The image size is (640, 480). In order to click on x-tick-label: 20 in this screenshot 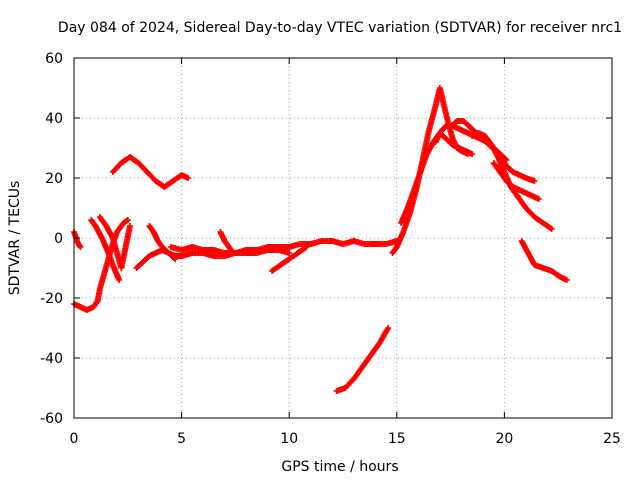, I will do `click(504, 439)`.